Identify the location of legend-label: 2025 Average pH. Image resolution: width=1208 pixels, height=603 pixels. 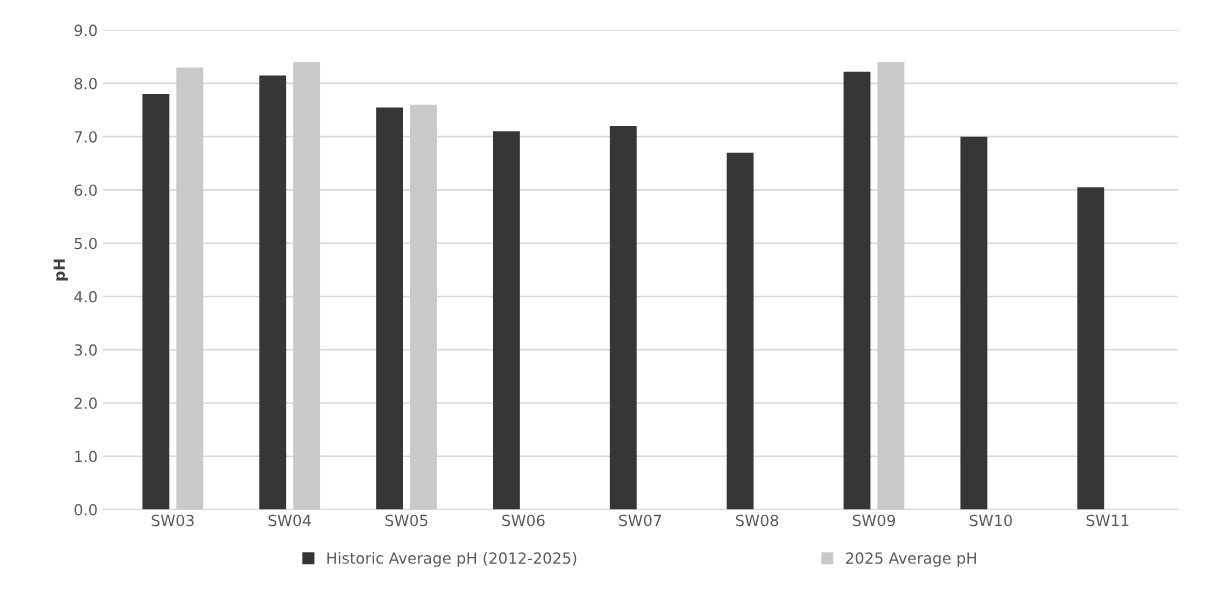
(911, 559).